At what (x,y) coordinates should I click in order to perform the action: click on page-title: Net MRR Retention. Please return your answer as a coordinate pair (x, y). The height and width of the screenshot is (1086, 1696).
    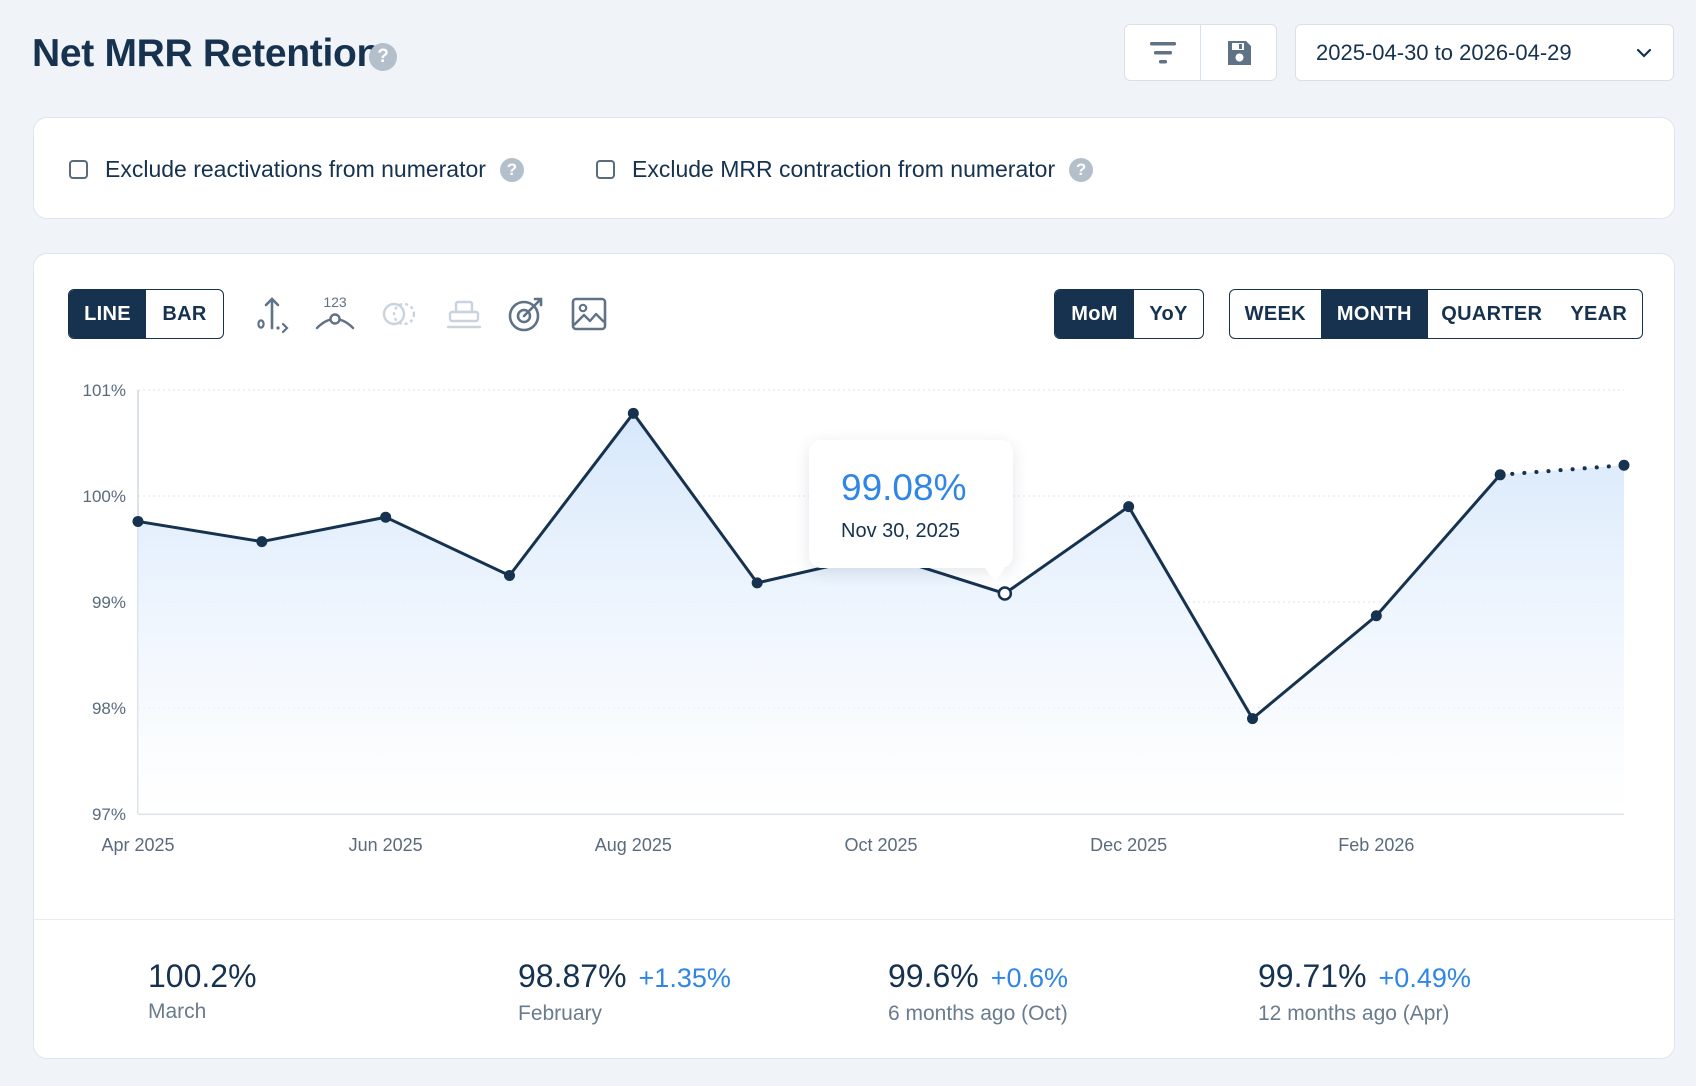
    Looking at the image, I should click on (206, 53).